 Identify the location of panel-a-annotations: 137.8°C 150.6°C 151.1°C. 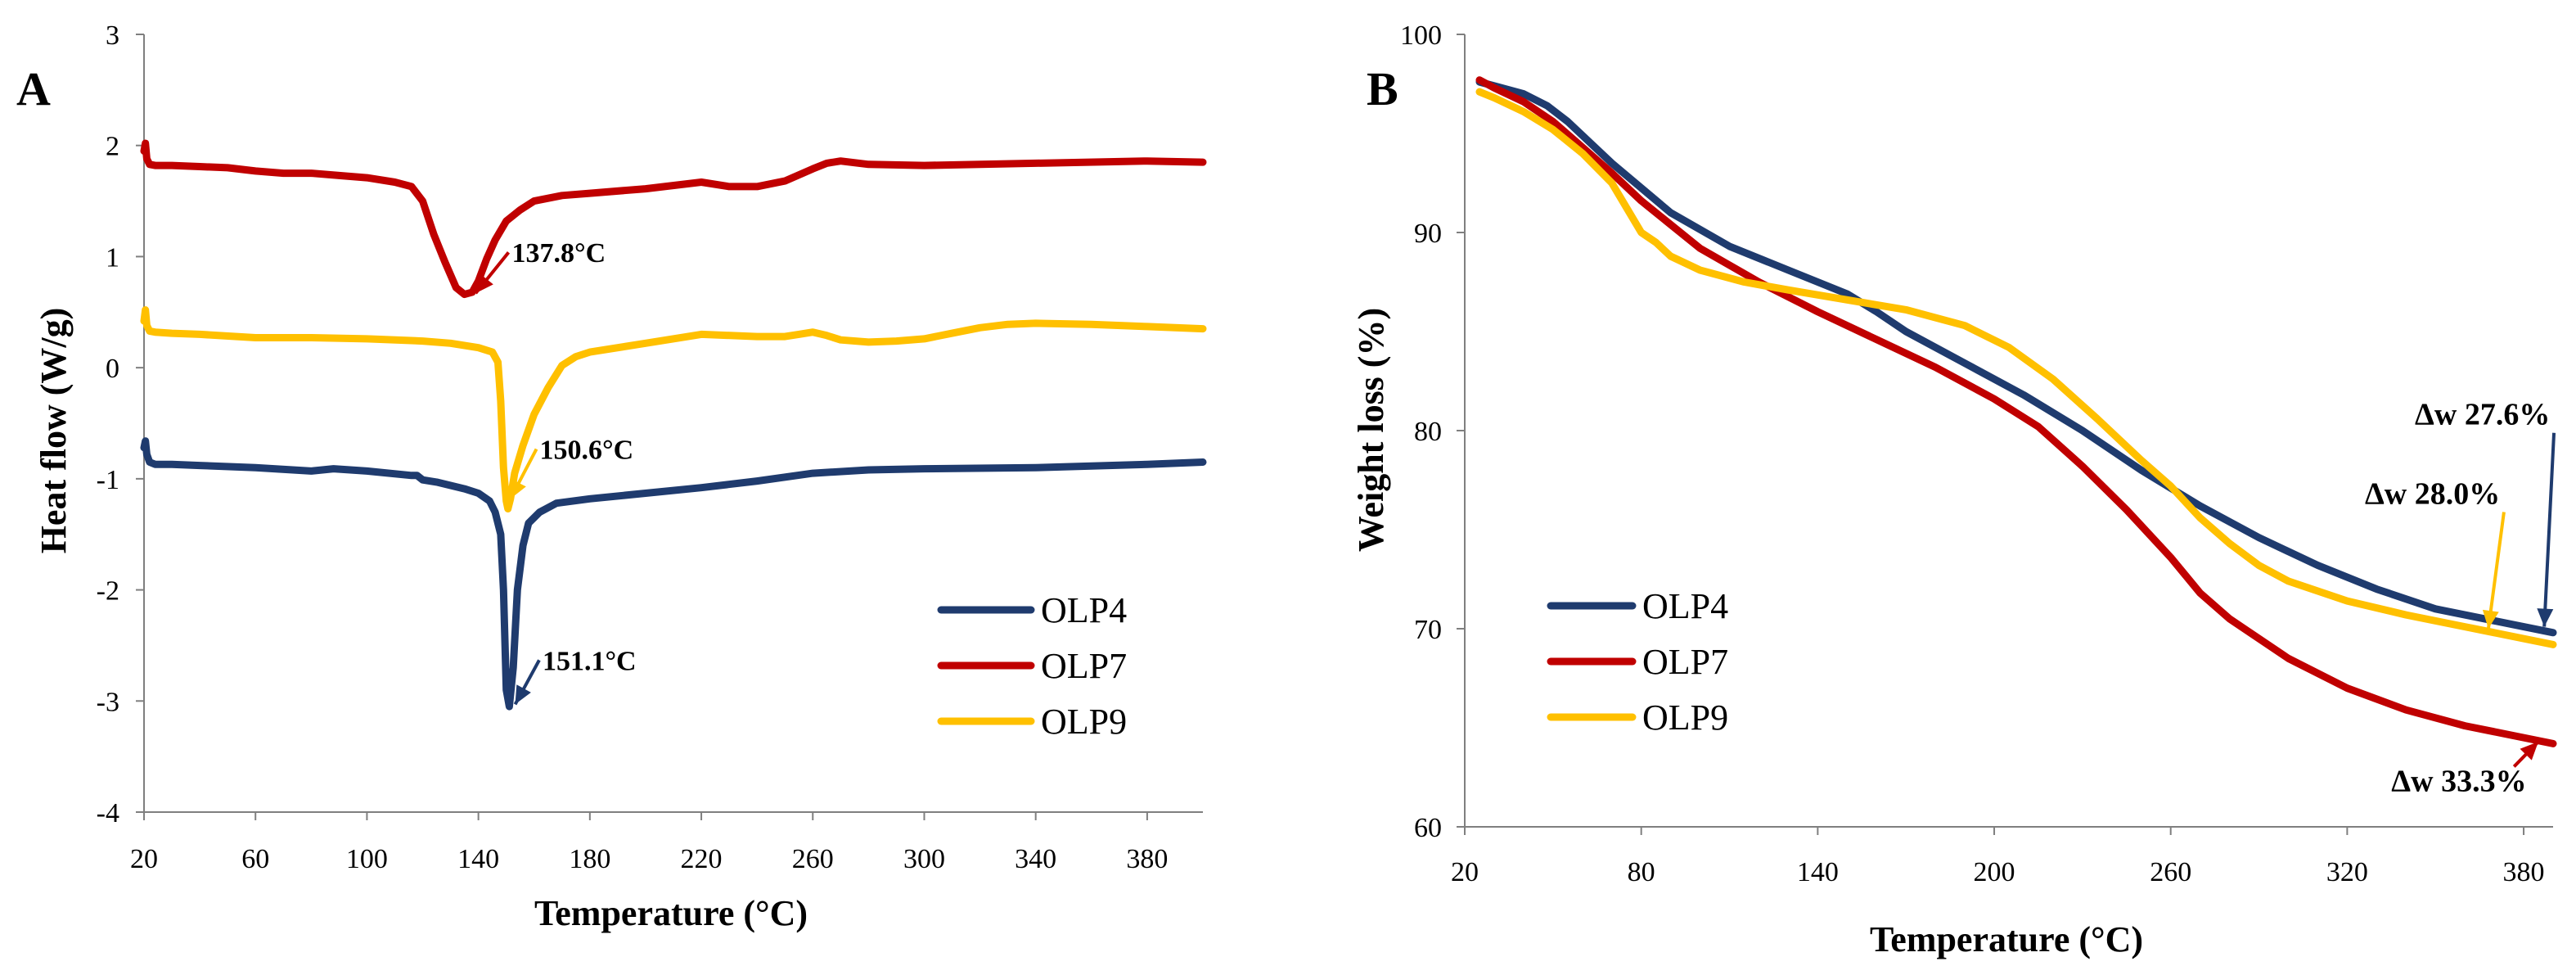
(555, 472).